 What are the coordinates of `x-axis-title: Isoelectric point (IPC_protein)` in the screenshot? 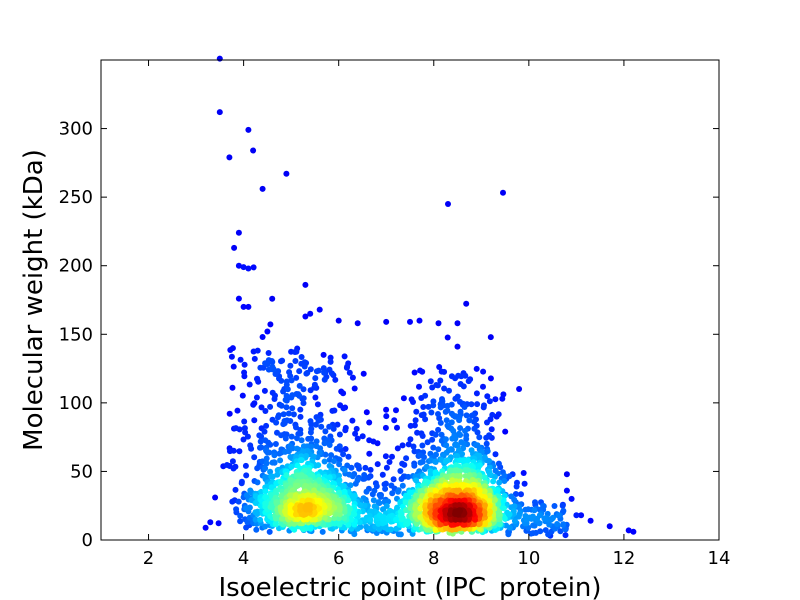 It's located at (409, 586).